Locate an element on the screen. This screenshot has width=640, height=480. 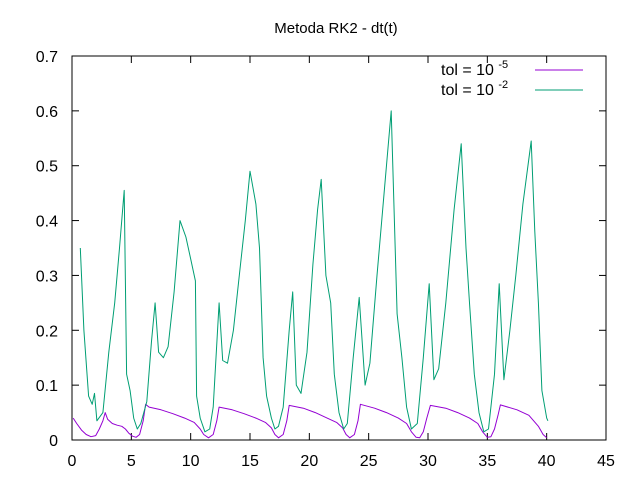
y-tick-label: 0.7 is located at coordinates (47, 57).